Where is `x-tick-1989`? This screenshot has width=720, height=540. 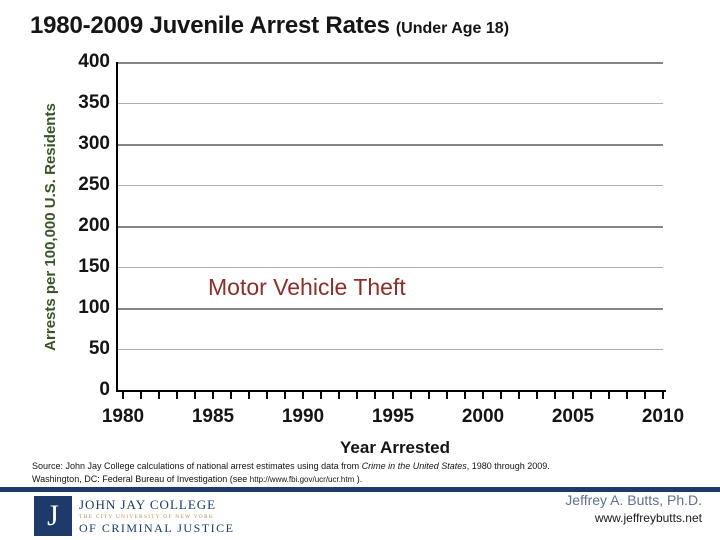
x-tick-1989 is located at coordinates (285, 395).